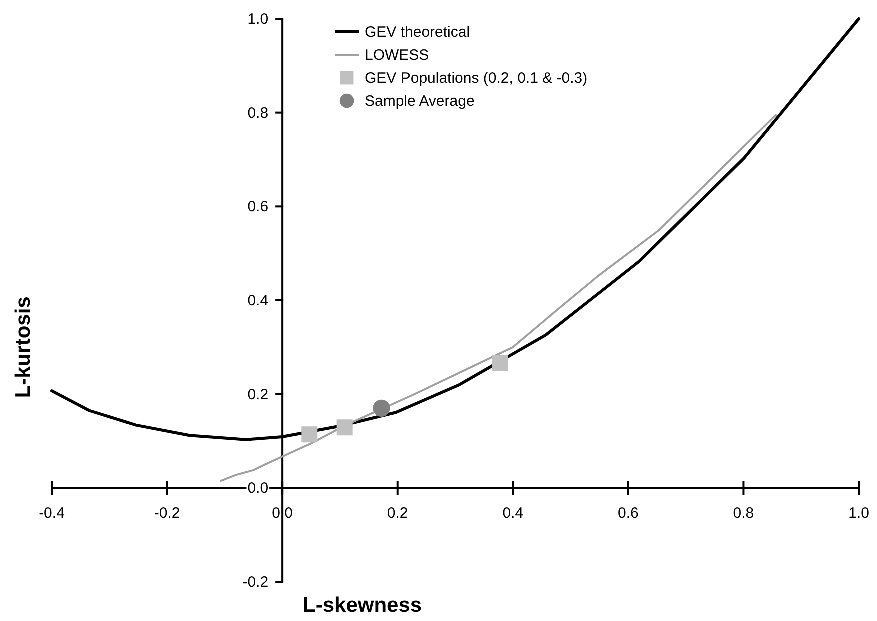  What do you see at coordinates (513, 513) in the screenshot?
I see `x-tick-label: 0.4` at bounding box center [513, 513].